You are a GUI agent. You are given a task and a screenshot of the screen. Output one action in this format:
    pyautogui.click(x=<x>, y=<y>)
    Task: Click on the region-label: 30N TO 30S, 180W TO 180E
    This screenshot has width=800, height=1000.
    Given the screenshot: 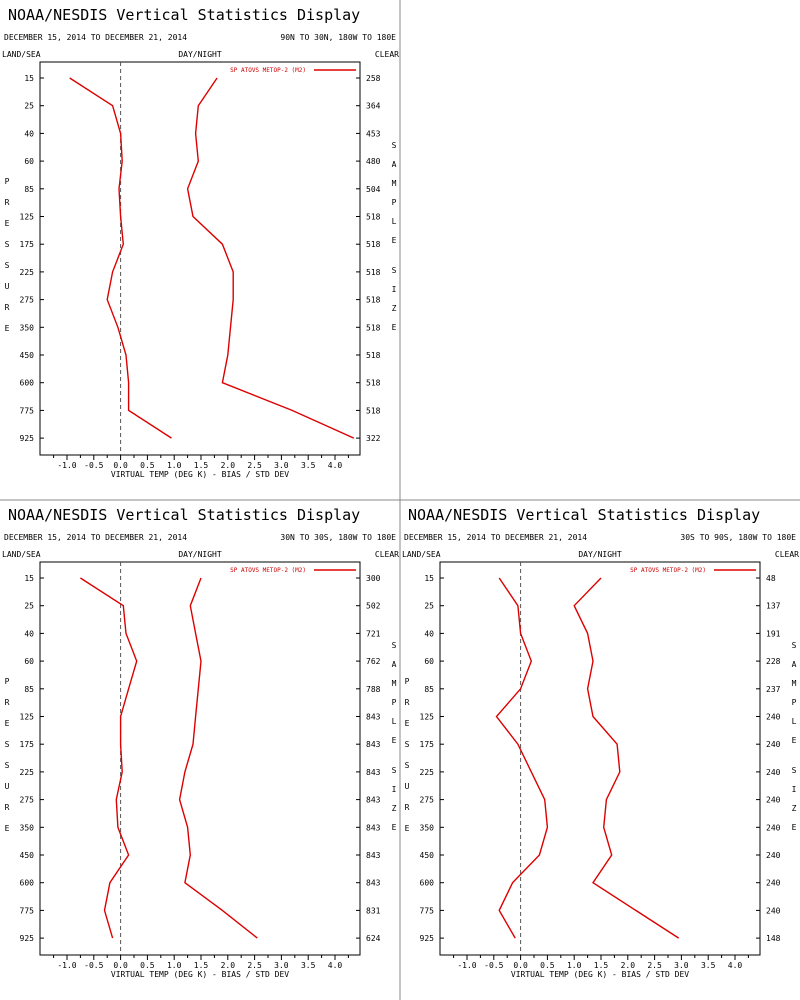 What is the action you would take?
    pyautogui.click(x=338, y=537)
    